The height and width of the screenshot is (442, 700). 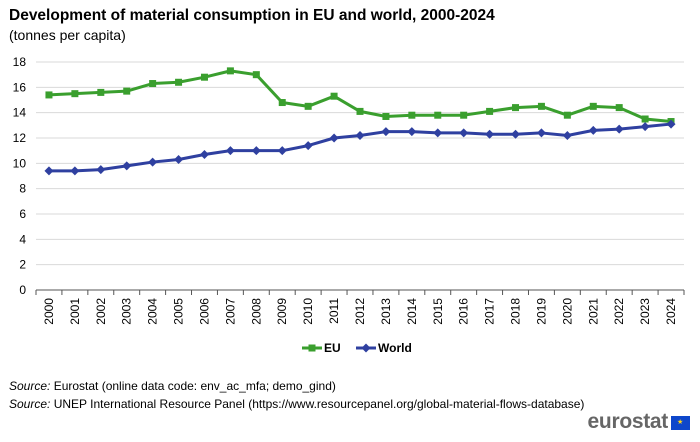 I want to click on eu-flag-icon: ★, so click(x=680, y=423).